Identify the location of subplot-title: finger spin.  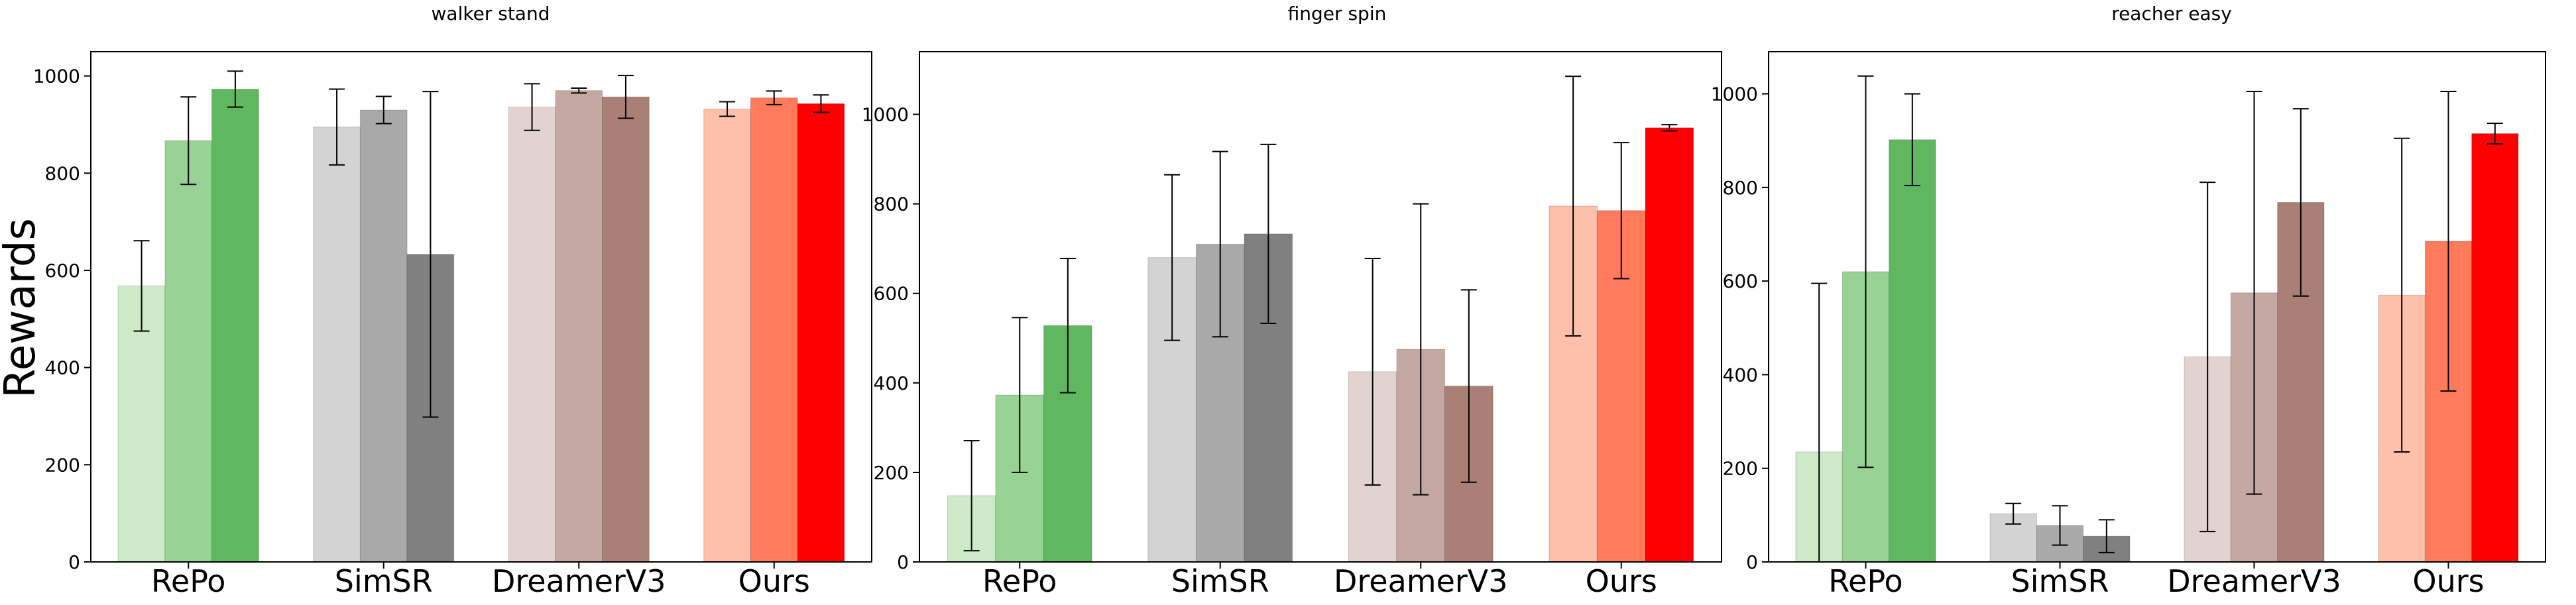
(1338, 14).